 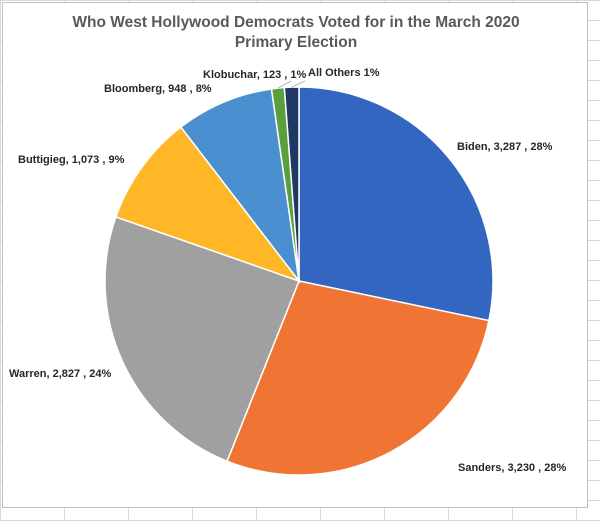 I want to click on data-label-sanders: Sanders, 3,230 , 28%, so click(x=512, y=468).